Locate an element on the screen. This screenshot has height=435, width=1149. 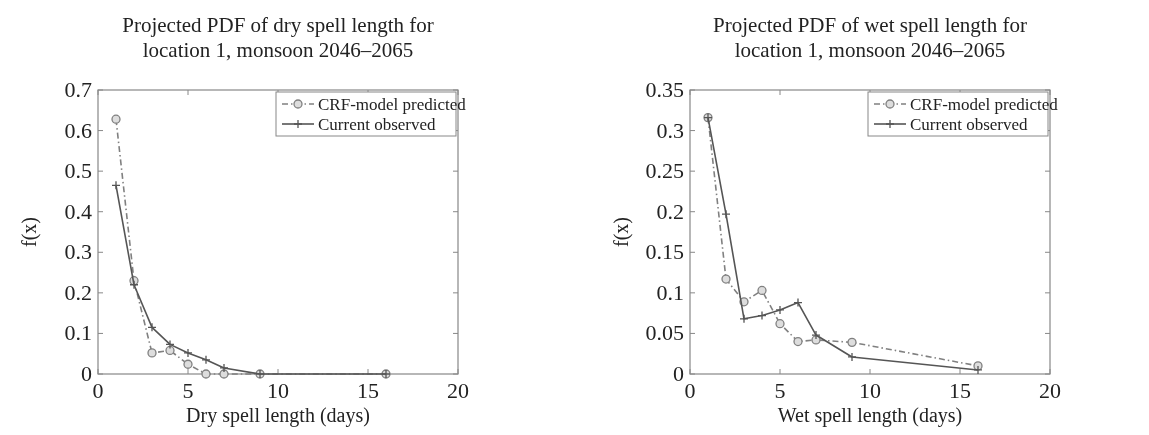
x-axis-title: Dry spell length (days) is located at coordinates (278, 415).